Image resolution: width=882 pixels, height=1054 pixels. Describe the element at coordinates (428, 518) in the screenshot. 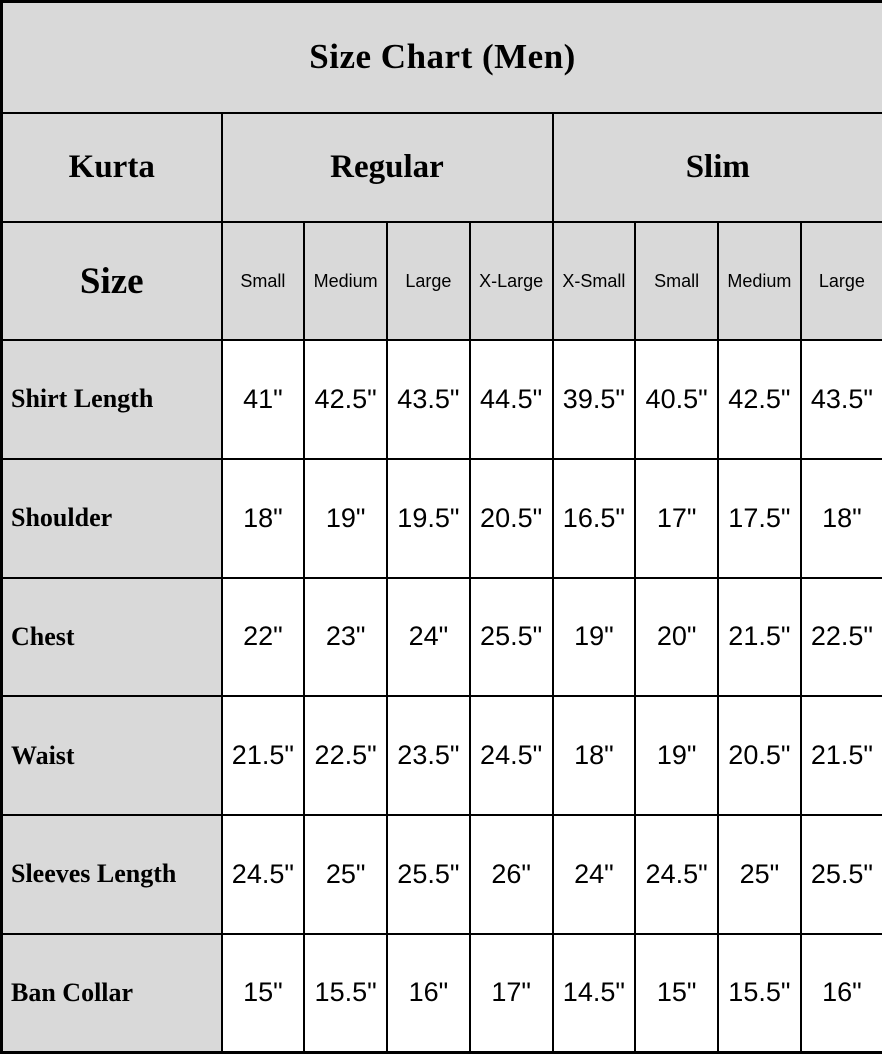

I see `measurement-cell: 19.5"` at that location.